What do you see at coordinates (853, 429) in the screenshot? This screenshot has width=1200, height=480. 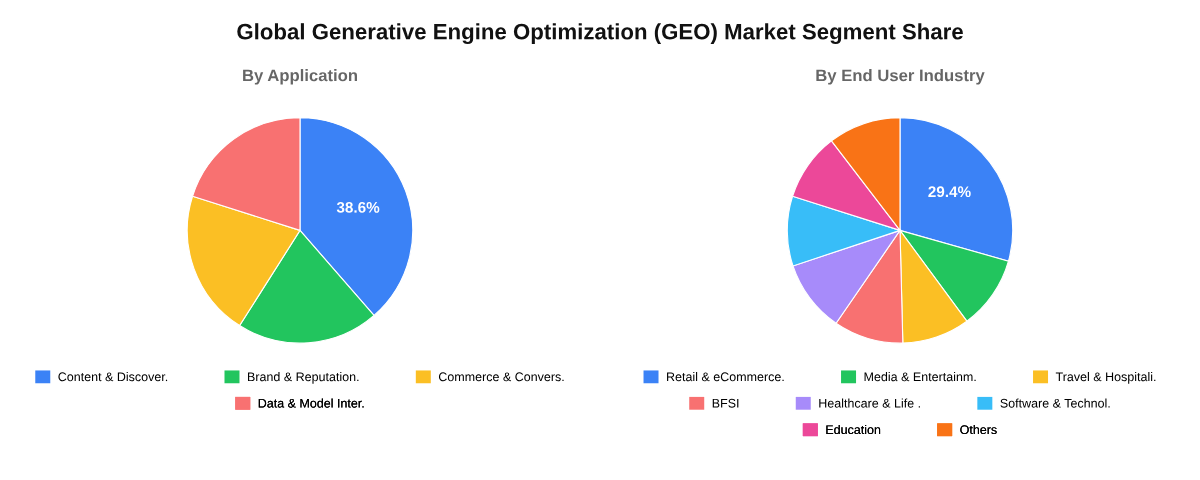 I see `legend-label: Education` at bounding box center [853, 429].